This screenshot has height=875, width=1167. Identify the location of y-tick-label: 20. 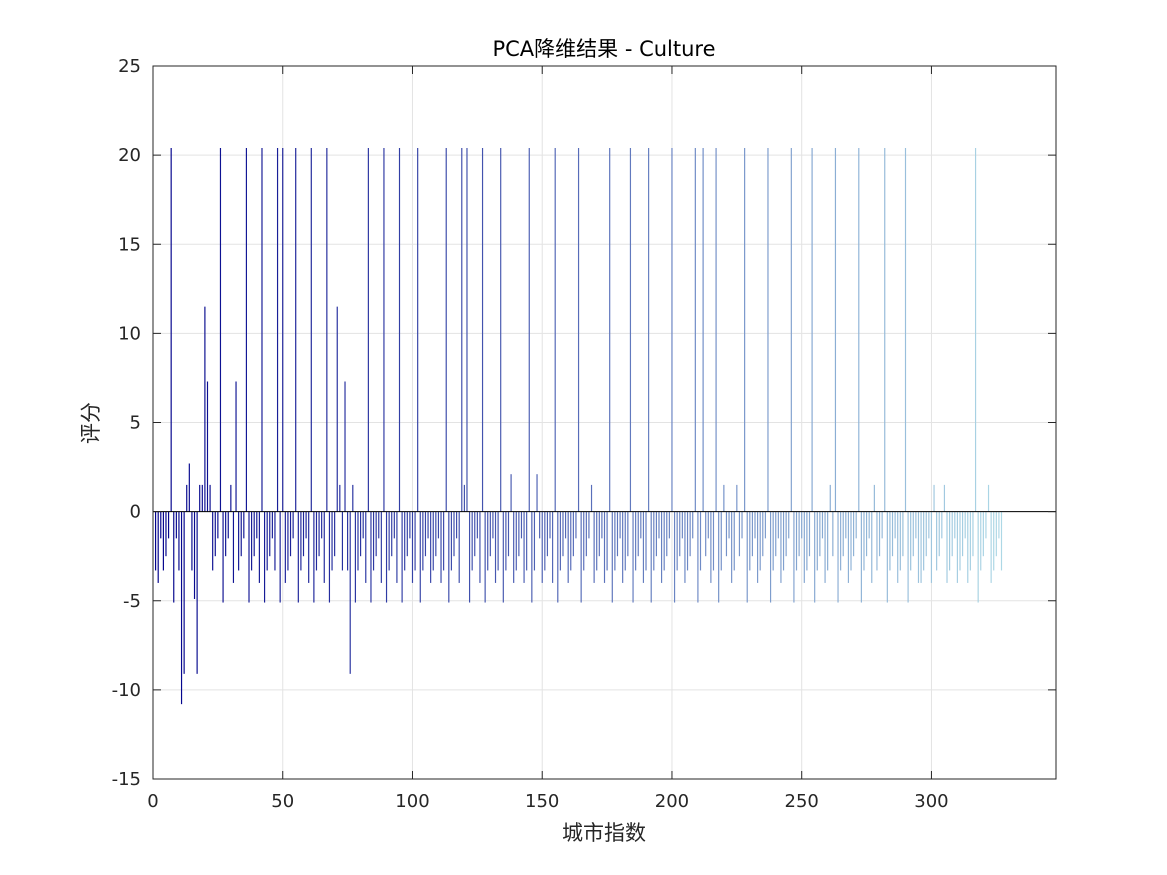
(129, 155).